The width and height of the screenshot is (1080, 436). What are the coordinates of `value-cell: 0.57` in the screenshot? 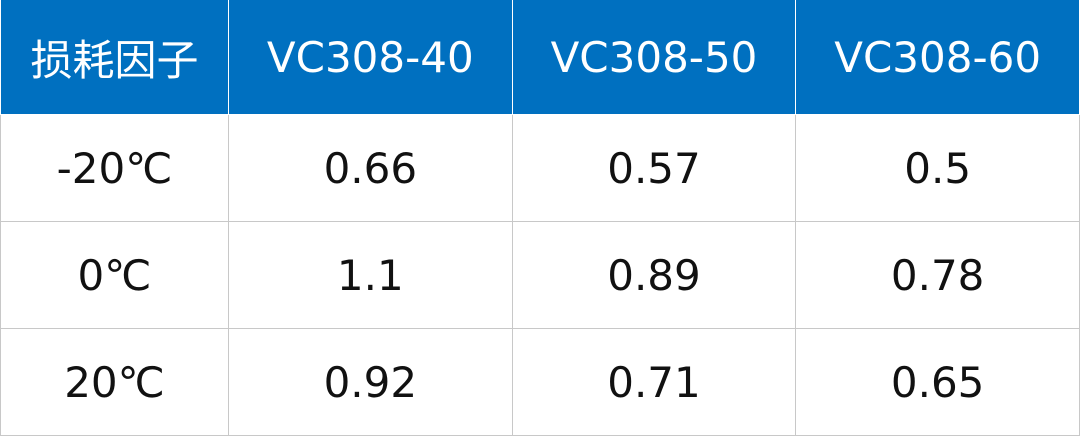 It's located at (654, 168).